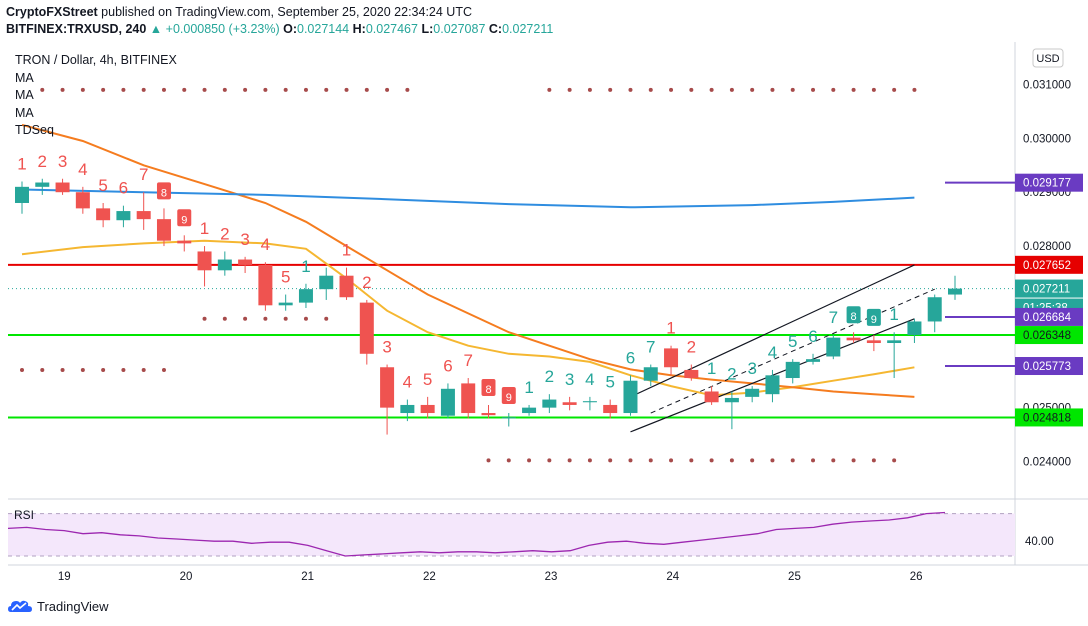 The image size is (1088, 626). I want to click on channel-mid-line, so click(792, 351).